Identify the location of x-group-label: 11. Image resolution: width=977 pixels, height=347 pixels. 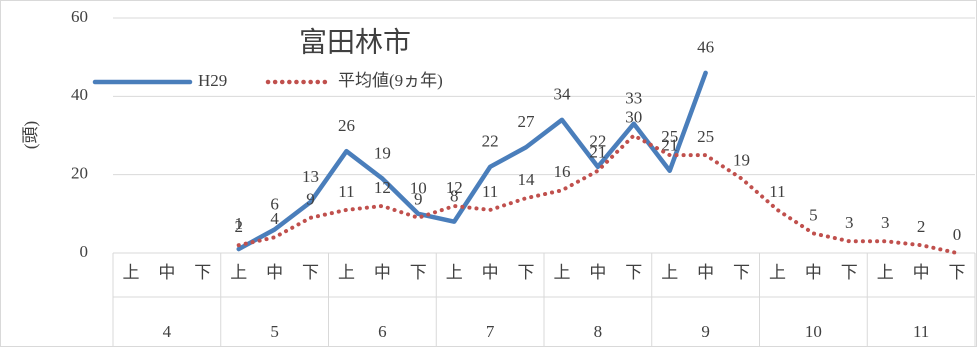
(921, 331).